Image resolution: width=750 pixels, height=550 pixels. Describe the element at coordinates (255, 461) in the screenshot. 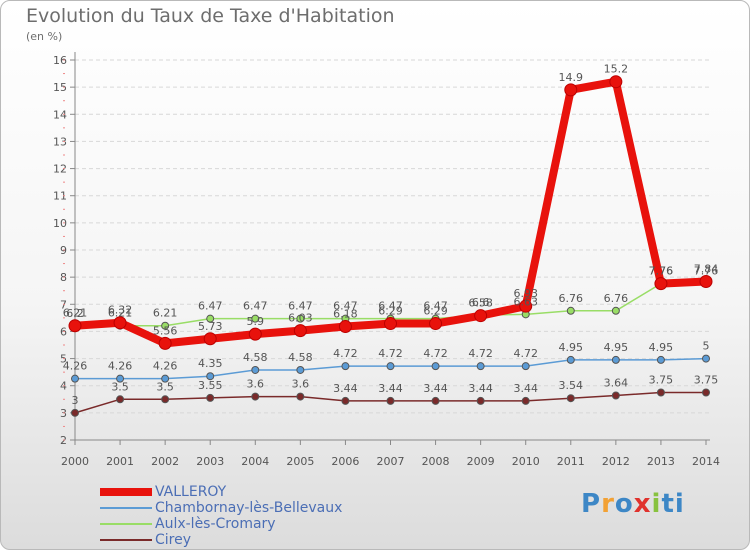

I see `x-tick-label: 2004` at that location.